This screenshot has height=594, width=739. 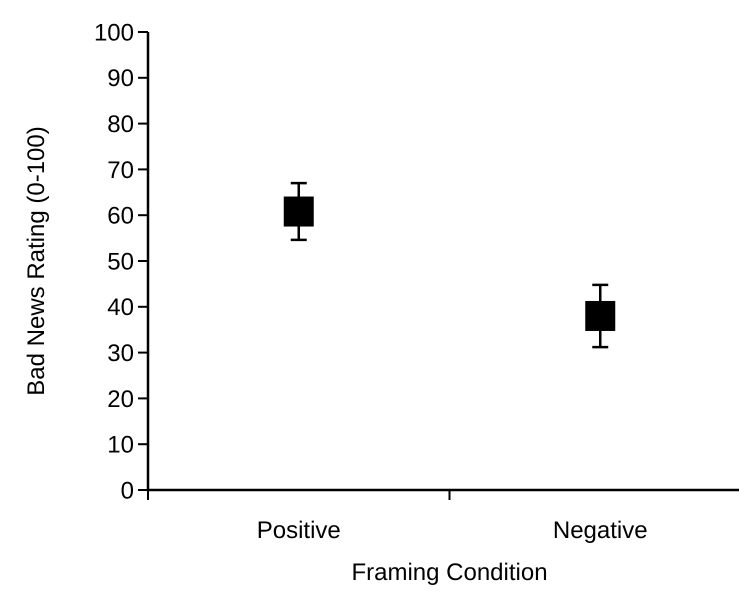 What do you see at coordinates (600, 530) in the screenshot?
I see `x-tick-label: Negative` at bounding box center [600, 530].